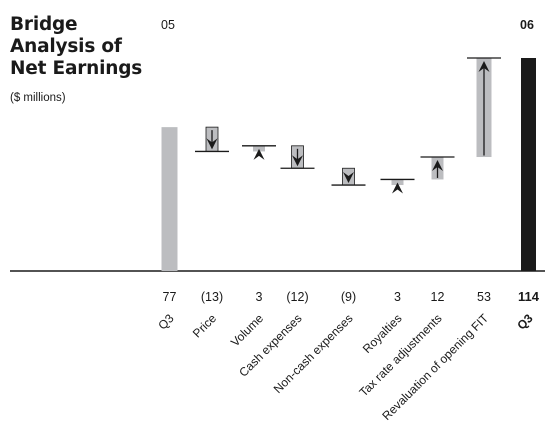 The width and height of the screenshot is (545, 441). Describe the element at coordinates (527, 25) in the screenshot. I see `period-label-06: 06` at that location.